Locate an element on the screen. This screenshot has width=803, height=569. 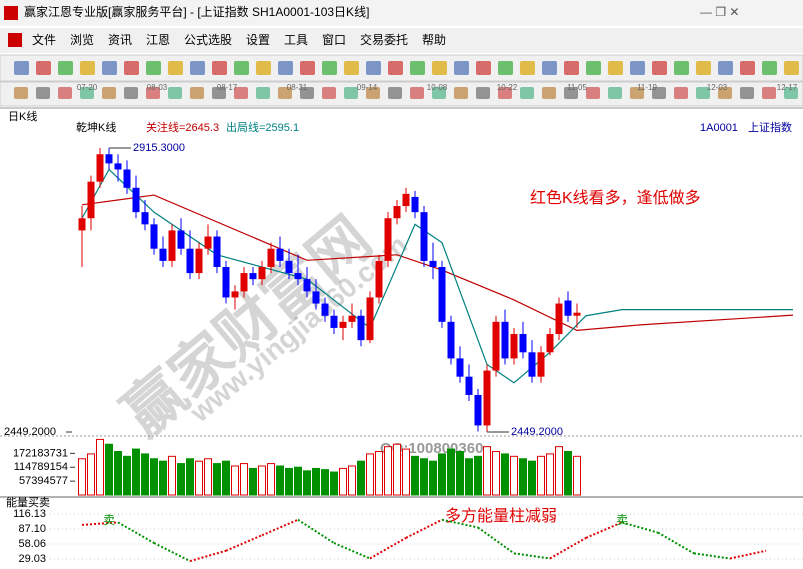
menu-item: 交易委托 is located at coordinates (384, 39).